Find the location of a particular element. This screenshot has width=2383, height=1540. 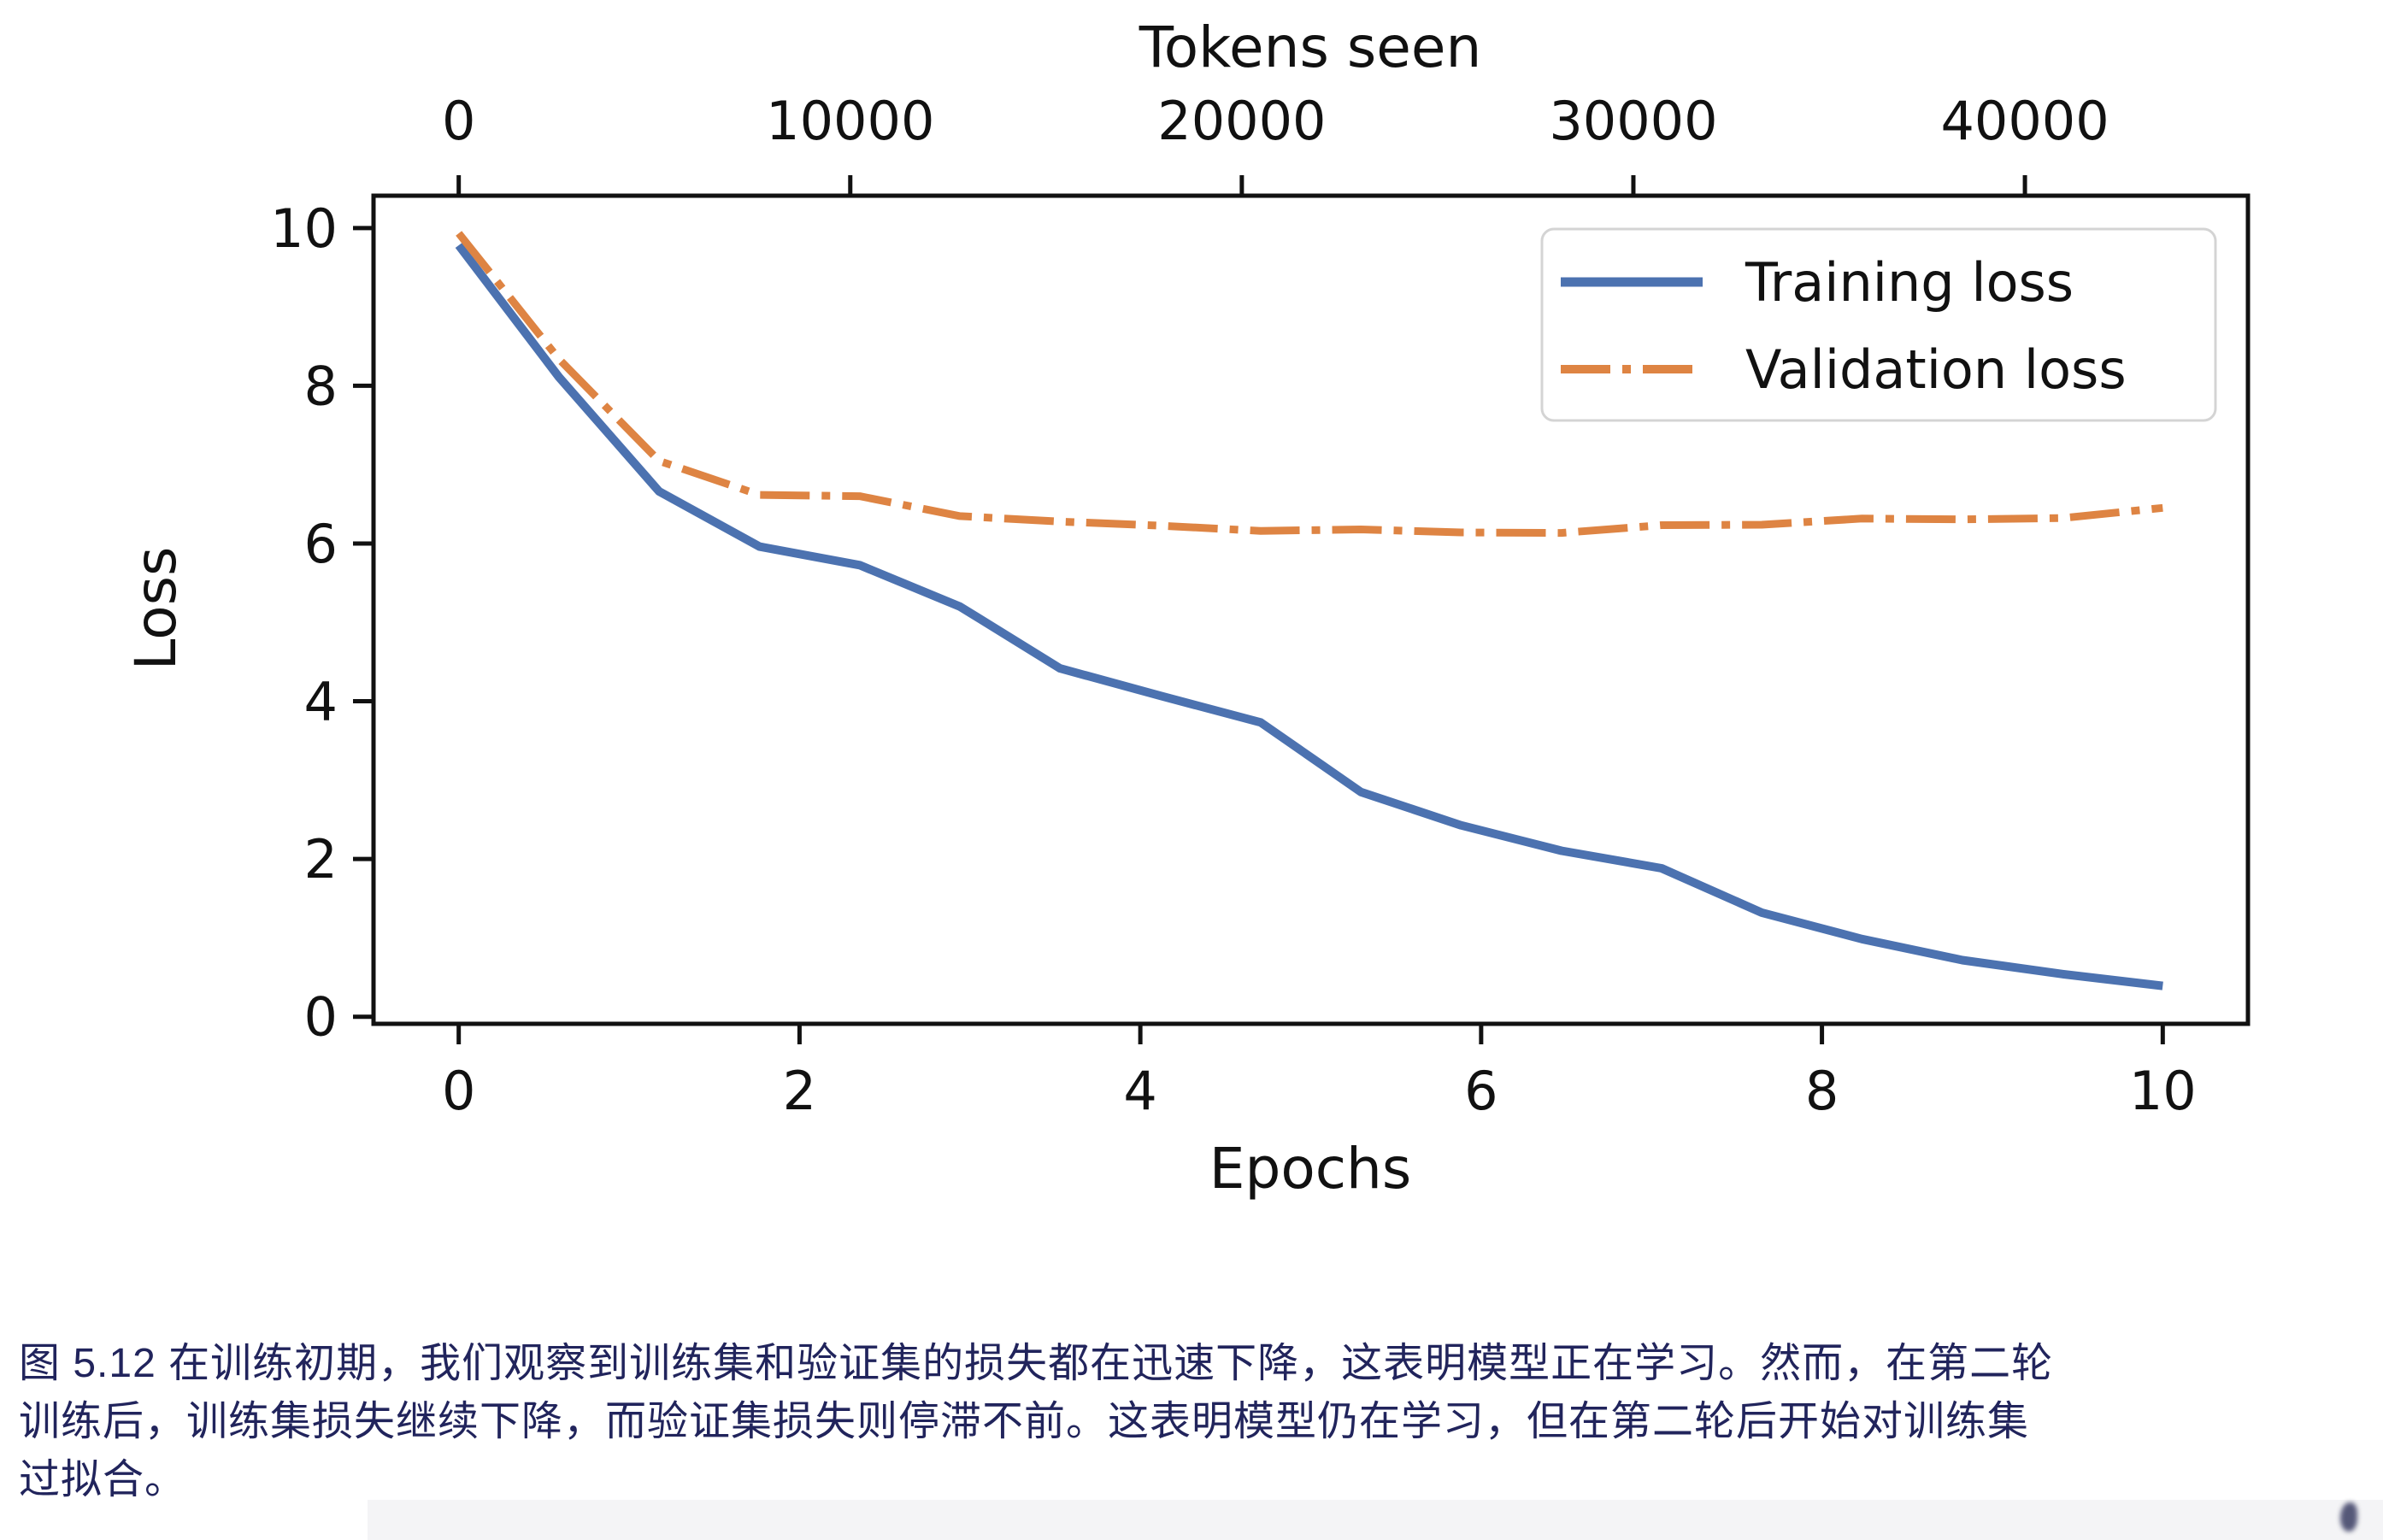

legend-box is located at coordinates (1878, 324).